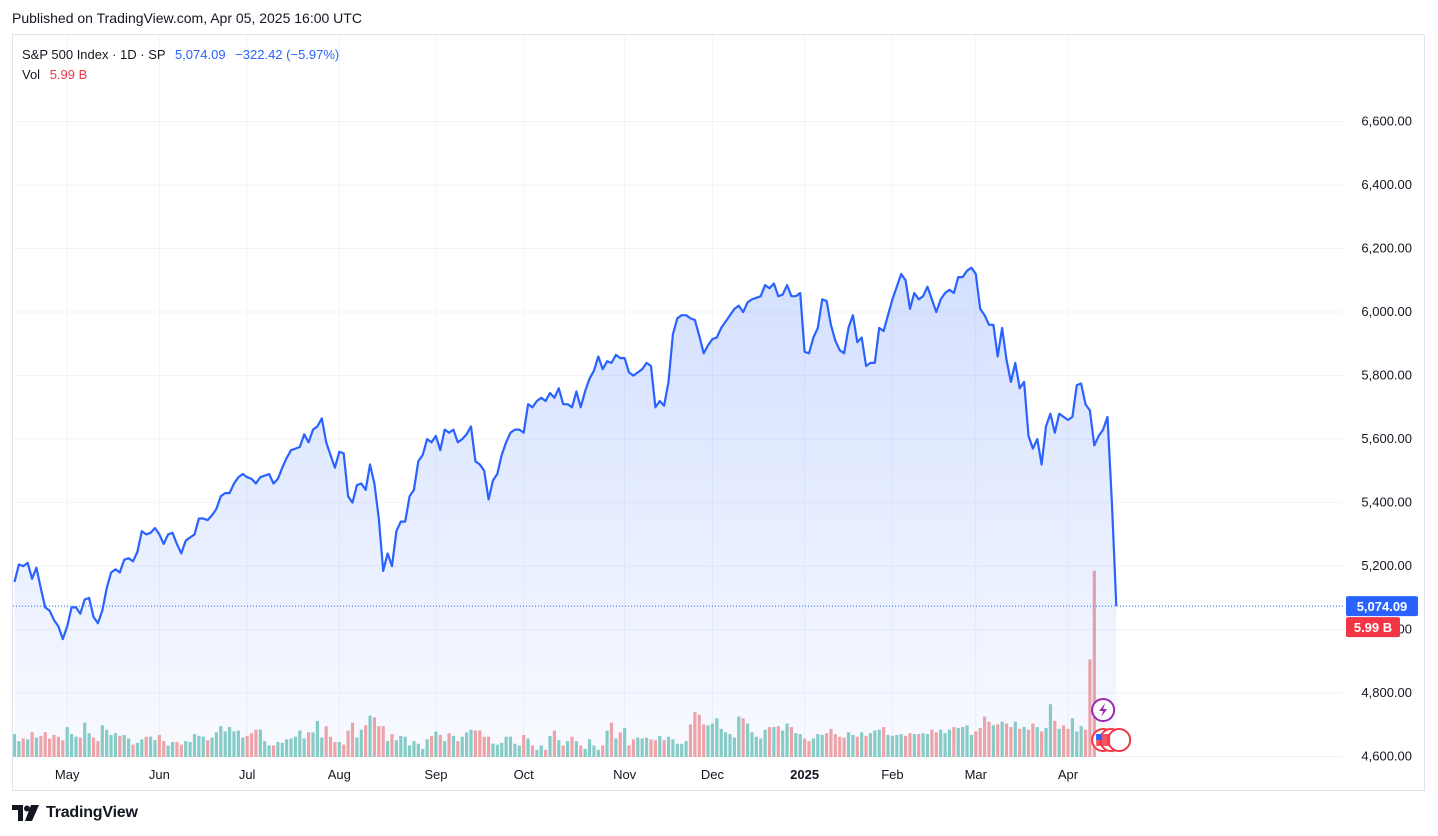 This screenshot has width=1438, height=836. Describe the element at coordinates (713, 774) in the screenshot. I see `x-tick-label: Dec` at that location.